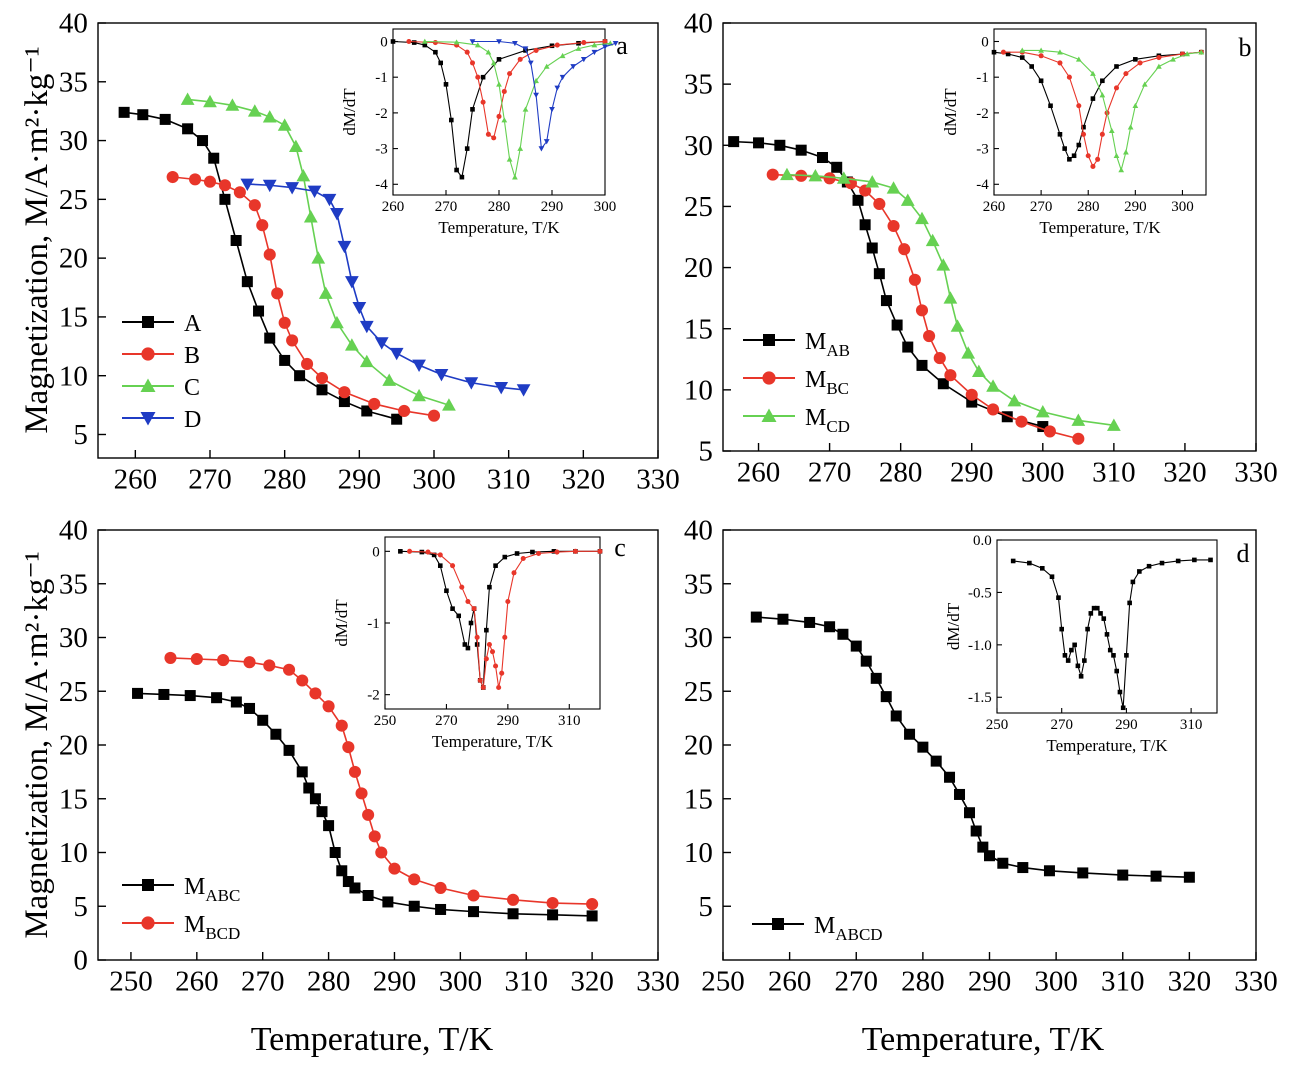  What do you see at coordinates (192, 356) in the screenshot?
I see `legend-name: B` at bounding box center [192, 356].